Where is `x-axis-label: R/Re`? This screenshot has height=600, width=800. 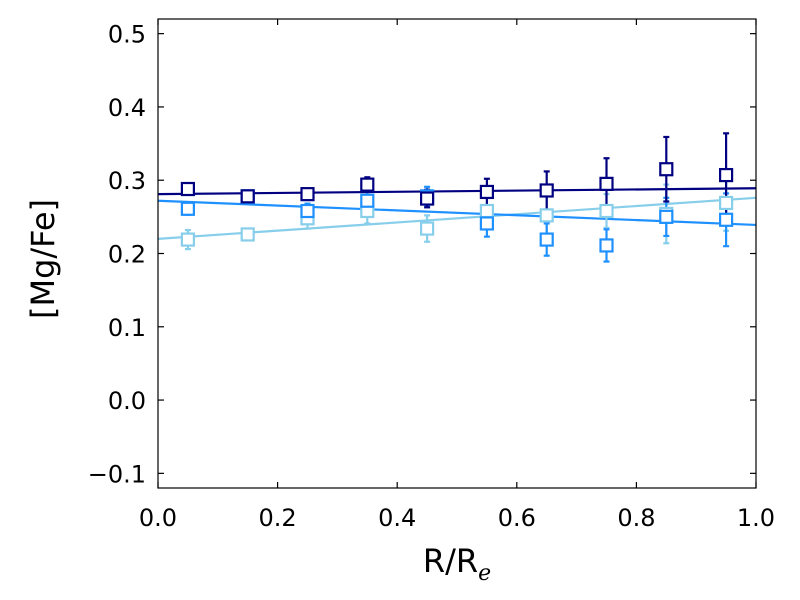 x-axis-label: R/Re is located at coordinates (457, 564).